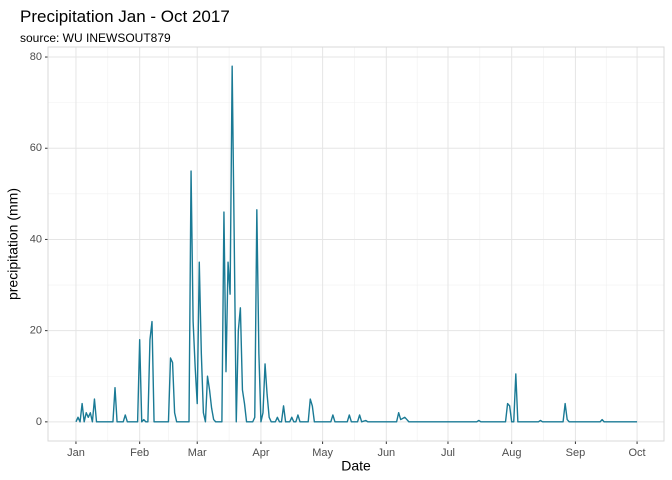 This screenshot has width=672, height=480. I want to click on y-tick-label: 80, so click(36, 57).